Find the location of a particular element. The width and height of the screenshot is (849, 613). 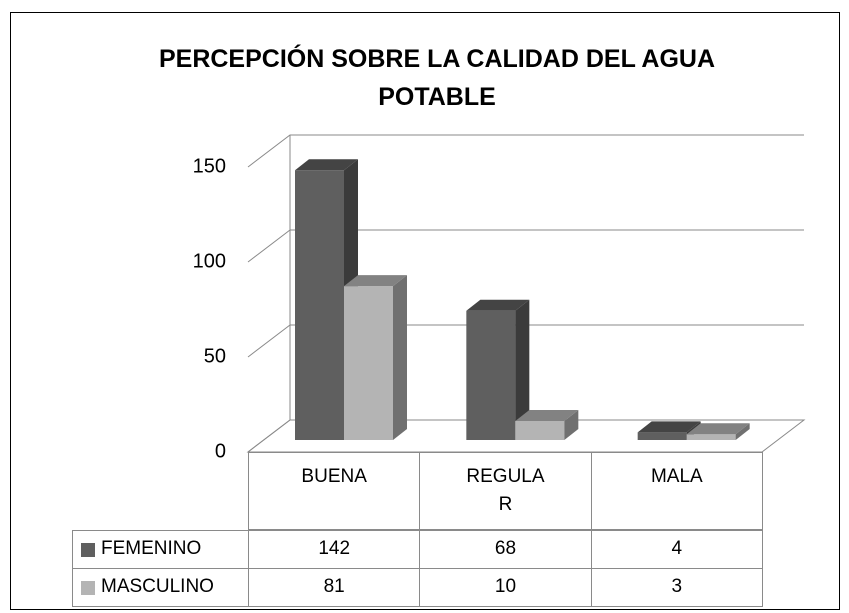

table-value: 68 is located at coordinates (505, 549).